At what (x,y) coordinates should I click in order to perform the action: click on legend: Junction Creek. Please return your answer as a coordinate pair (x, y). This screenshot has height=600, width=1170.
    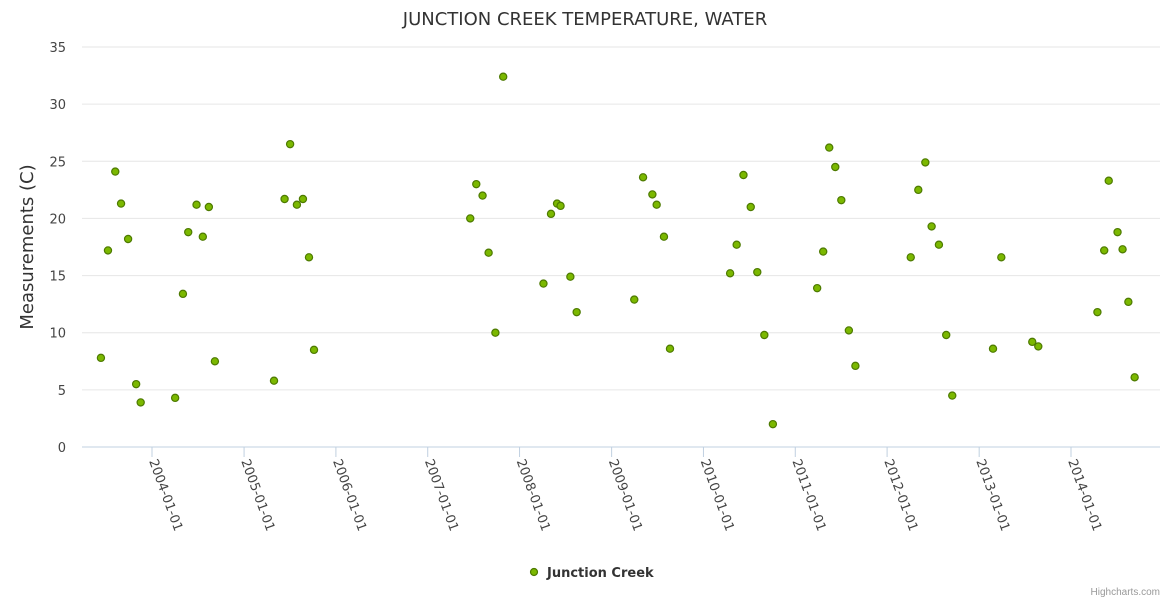
    Looking at the image, I should click on (592, 573).